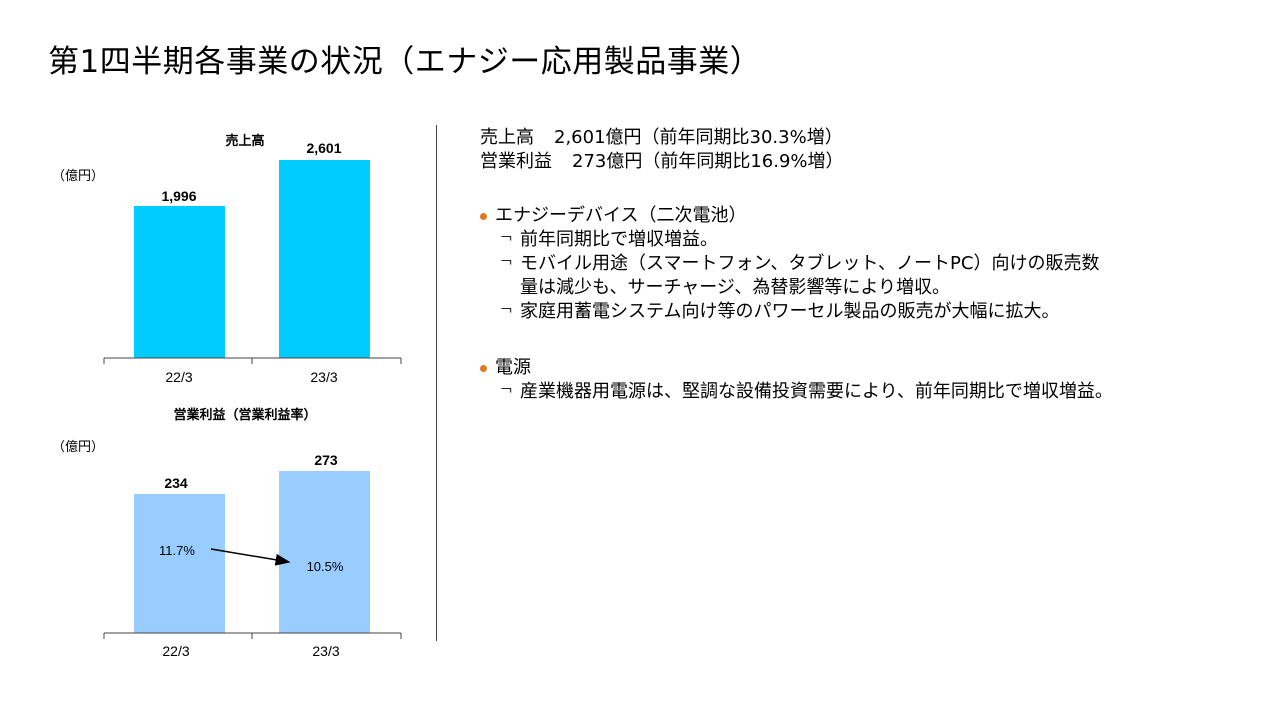 The width and height of the screenshot is (1281, 720). Describe the element at coordinates (78, 447) in the screenshot. I see `profit-chart-unit: （億円）` at that location.